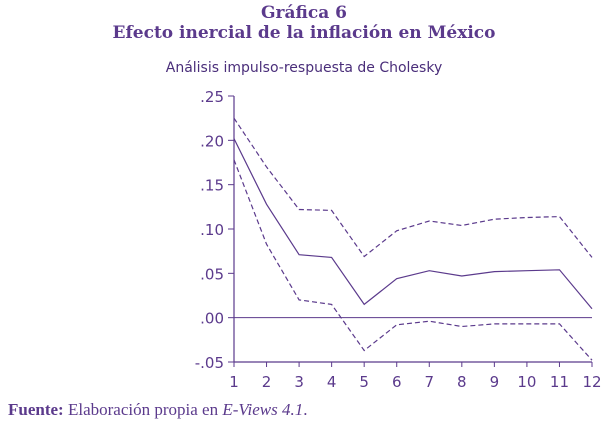 This screenshot has width=608, height=428. I want to click on y-tick-label: -.05, so click(209, 363).